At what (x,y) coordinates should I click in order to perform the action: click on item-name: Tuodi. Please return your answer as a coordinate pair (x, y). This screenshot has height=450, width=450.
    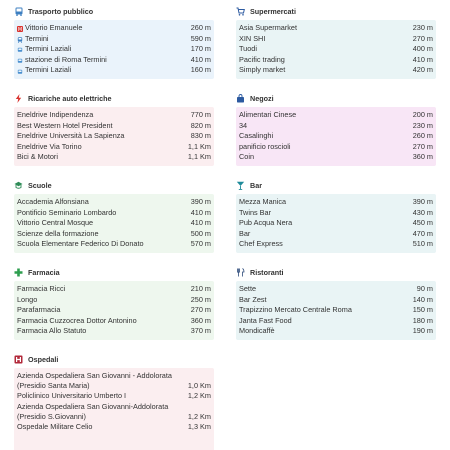
    Looking at the image, I should click on (248, 49).